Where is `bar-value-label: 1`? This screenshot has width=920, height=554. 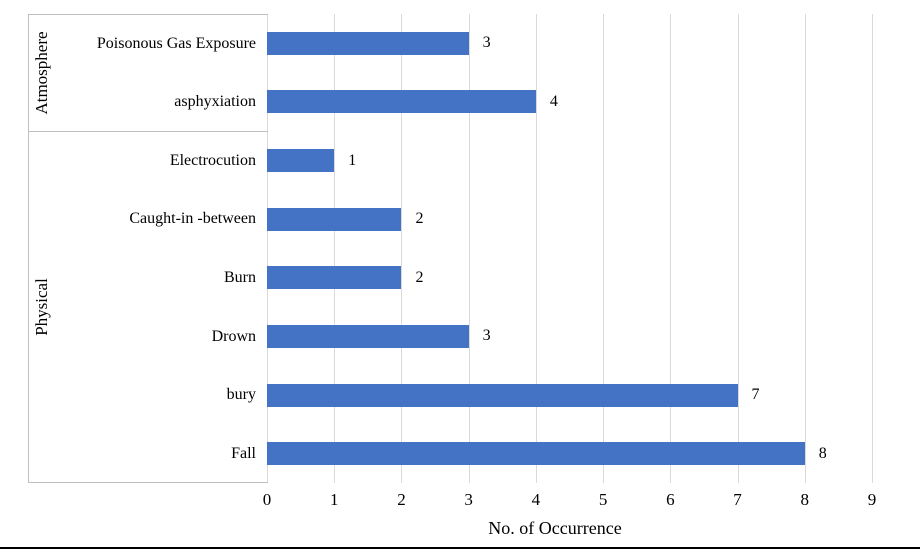 bar-value-label: 1 is located at coordinates (352, 160).